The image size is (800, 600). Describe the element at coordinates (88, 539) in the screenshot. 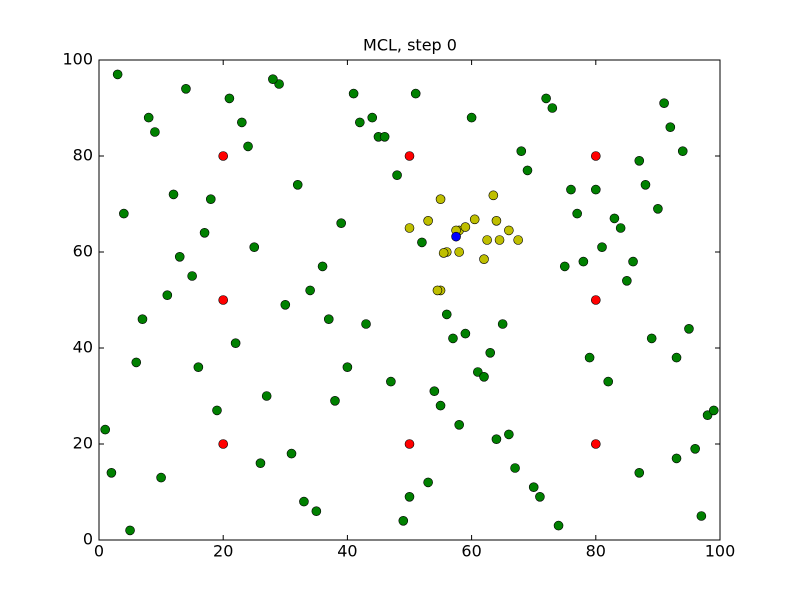

I see `y-tick-label: 0` at that location.